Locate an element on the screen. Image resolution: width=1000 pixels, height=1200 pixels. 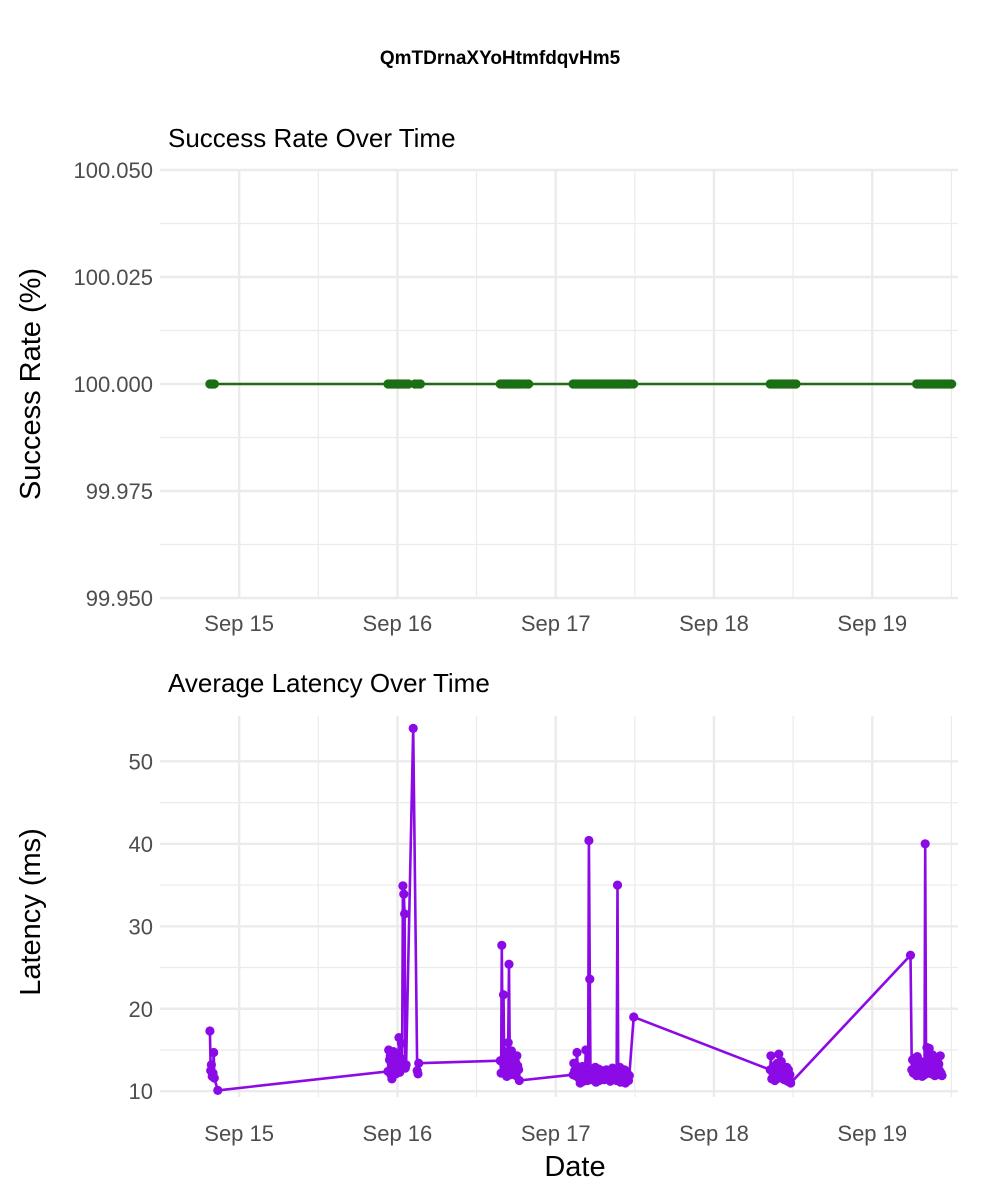
y-tick-label: 30 is located at coordinates (141, 926).